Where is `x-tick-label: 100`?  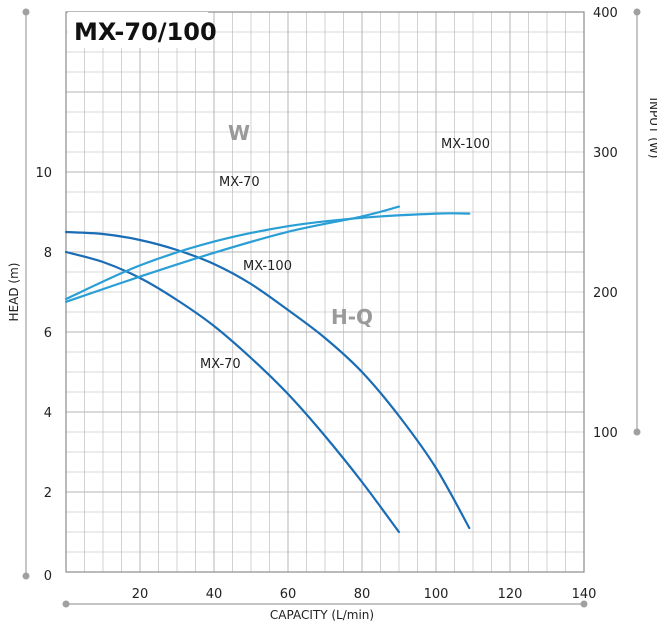 x-tick-label: 100 is located at coordinates (436, 594).